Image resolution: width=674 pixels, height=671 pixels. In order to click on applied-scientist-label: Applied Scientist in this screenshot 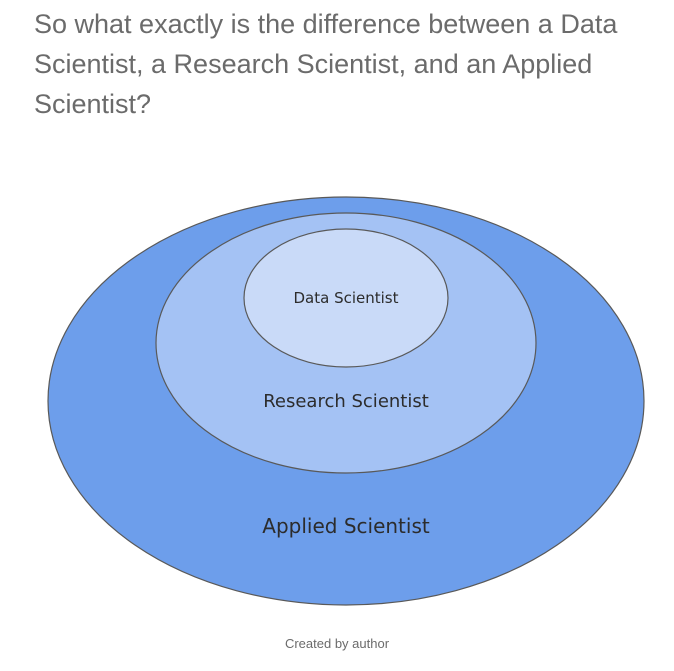, I will do `click(346, 526)`.